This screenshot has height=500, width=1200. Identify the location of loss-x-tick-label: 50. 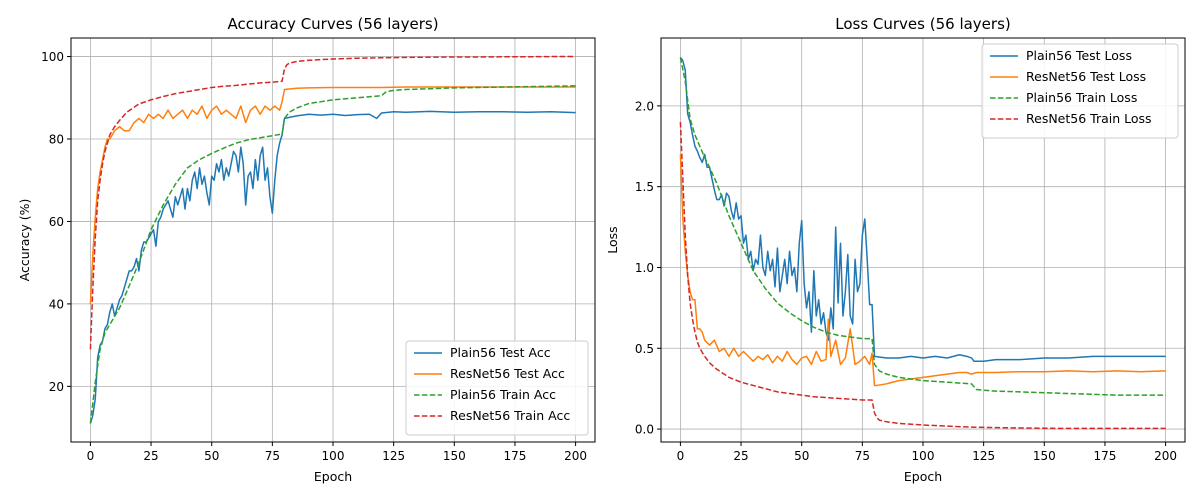
(801, 456).